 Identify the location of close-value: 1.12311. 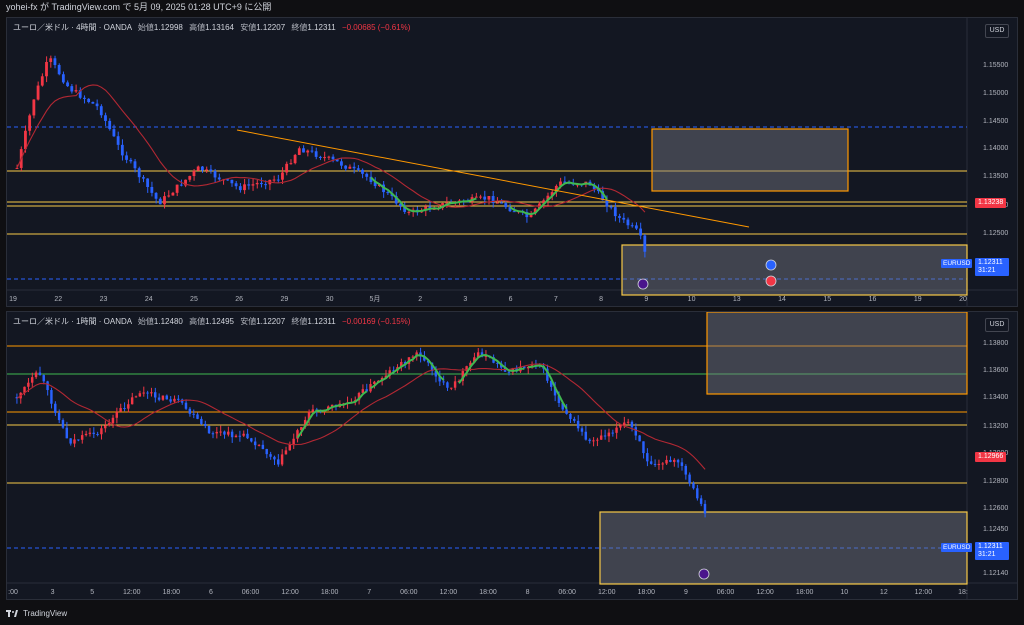
(321, 27).